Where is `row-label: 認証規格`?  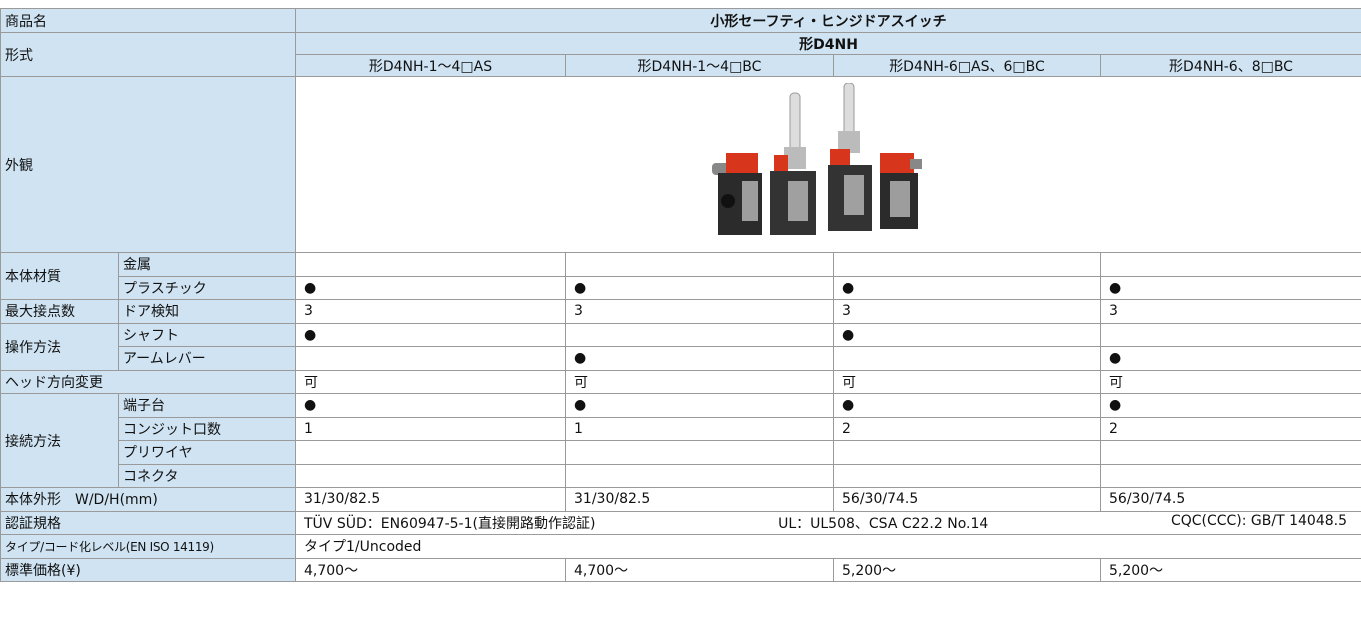
row-label: 認証規格 is located at coordinates (148, 522).